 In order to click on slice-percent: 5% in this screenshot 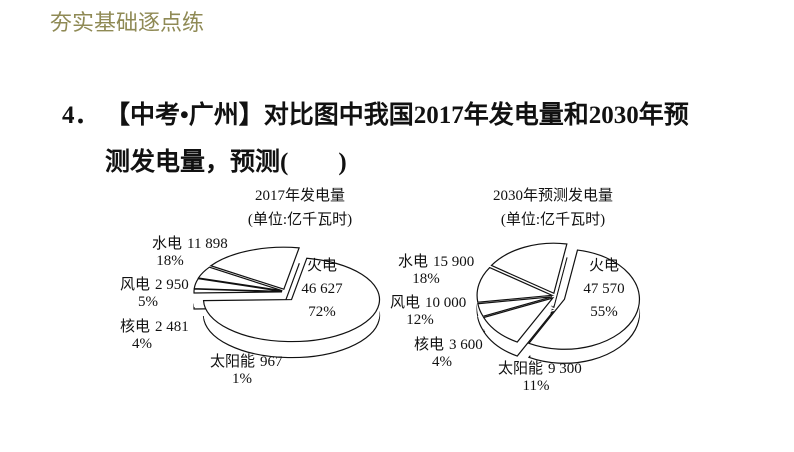, I will do `click(148, 302)`.